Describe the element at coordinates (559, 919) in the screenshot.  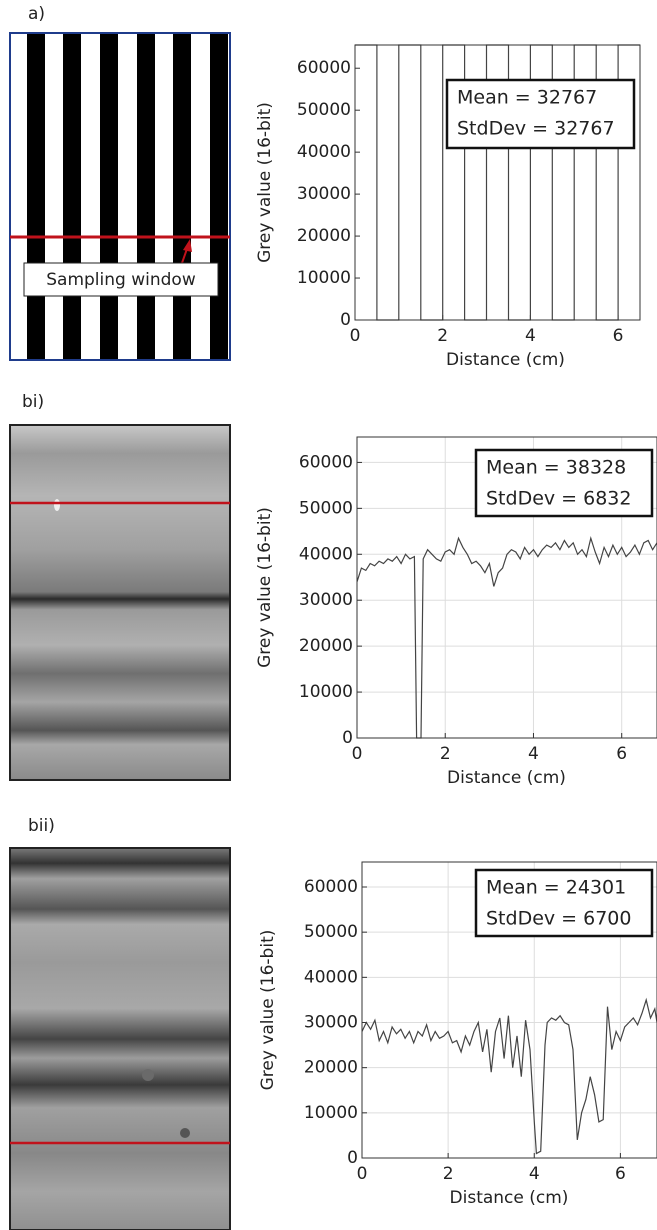
I see `stats-text: StdDev = 6700` at that location.